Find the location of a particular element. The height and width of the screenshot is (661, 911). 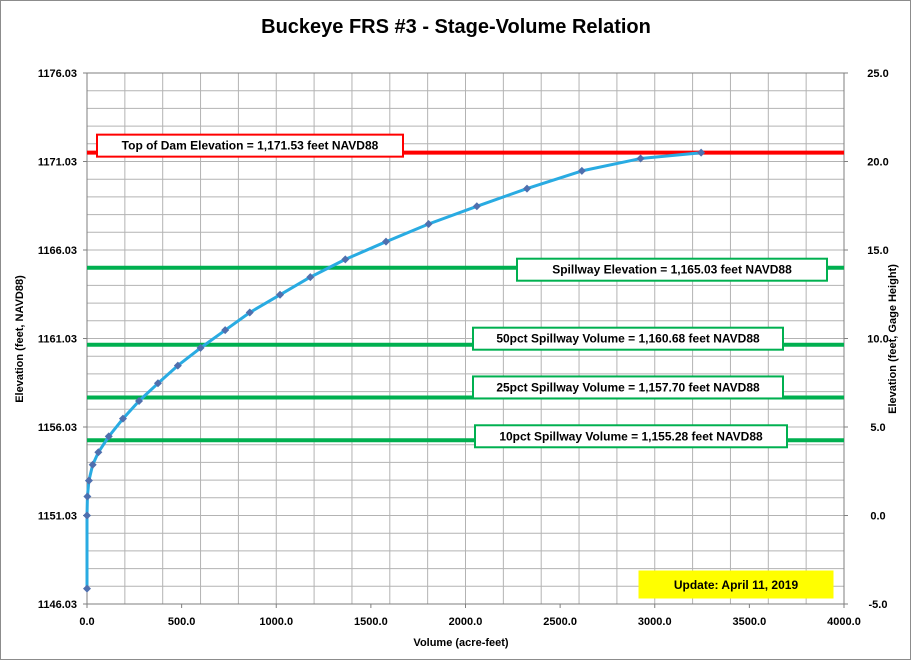

y-tick-label: 1171.03 is located at coordinates (57, 163).